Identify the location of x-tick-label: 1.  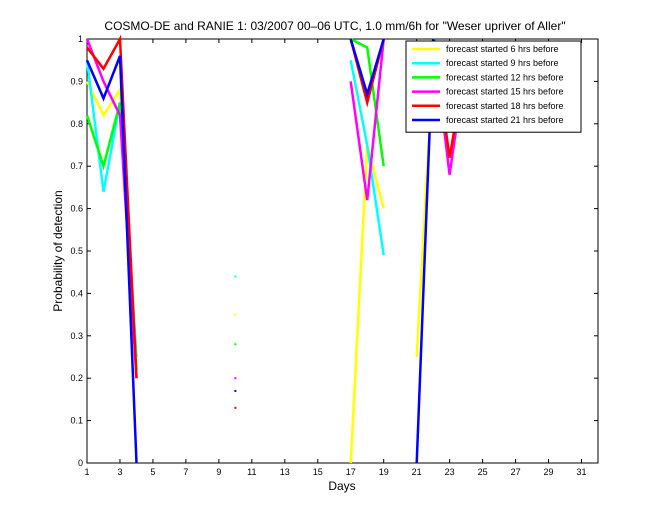
(86, 472).